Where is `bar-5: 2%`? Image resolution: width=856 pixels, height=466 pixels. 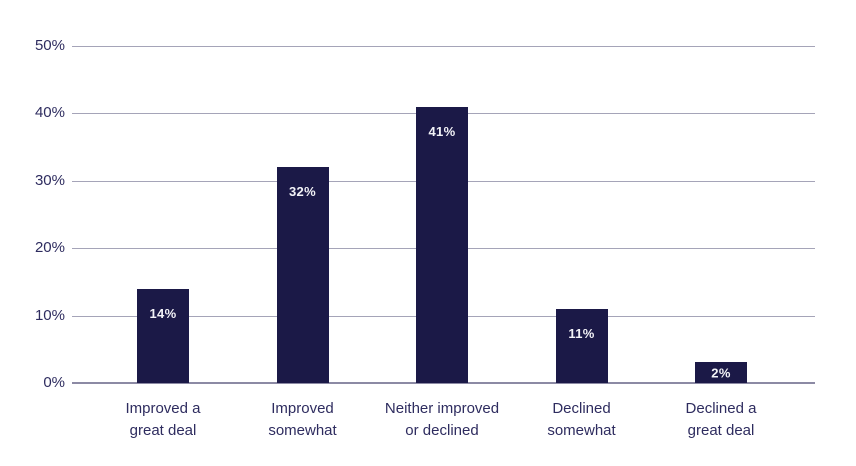 bar-5: 2% is located at coordinates (721, 372).